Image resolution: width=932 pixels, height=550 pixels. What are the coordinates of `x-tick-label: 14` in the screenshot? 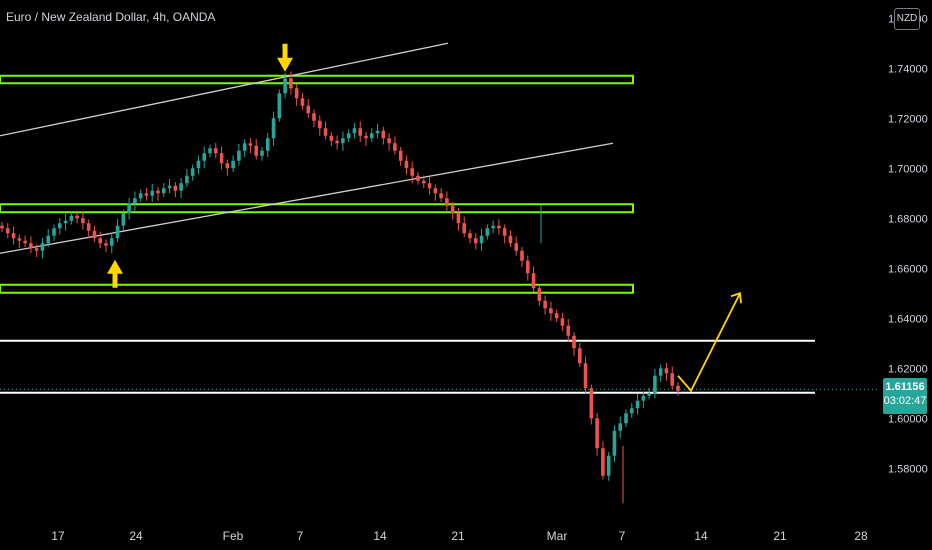 It's located at (380, 536).